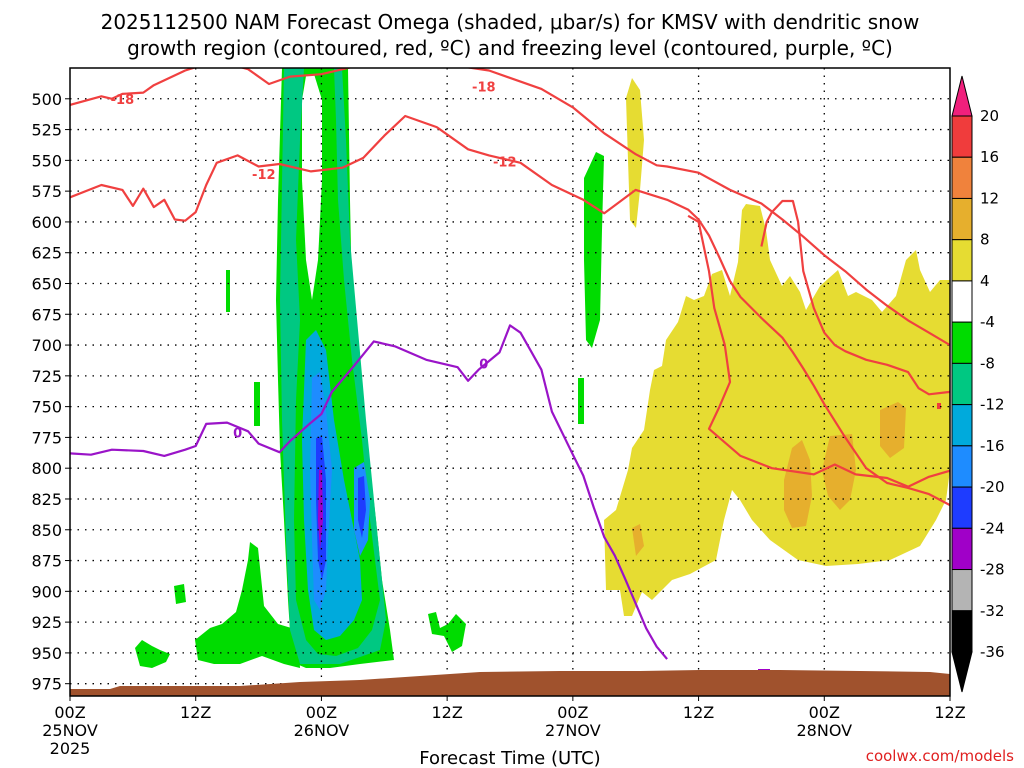  I want to click on x-axis-label: Forecast Time (UTC), so click(509, 758).